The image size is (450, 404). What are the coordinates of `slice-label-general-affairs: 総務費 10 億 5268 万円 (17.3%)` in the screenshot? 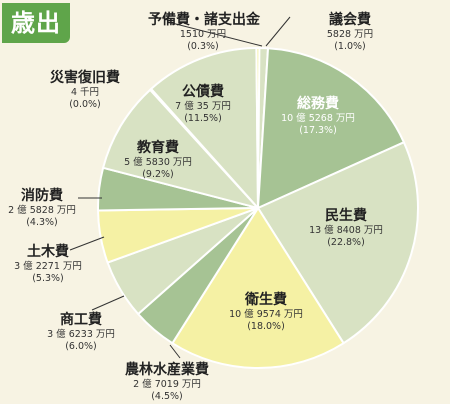 It's located at (318, 116).